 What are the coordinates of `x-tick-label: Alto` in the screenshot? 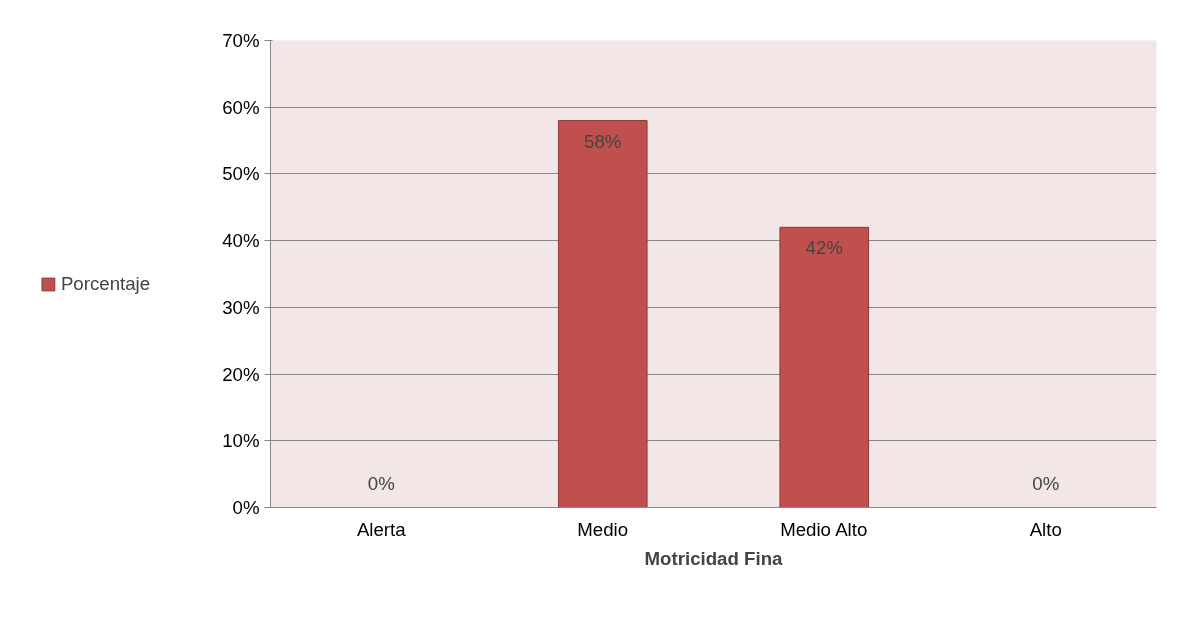 It's located at (1045, 529).